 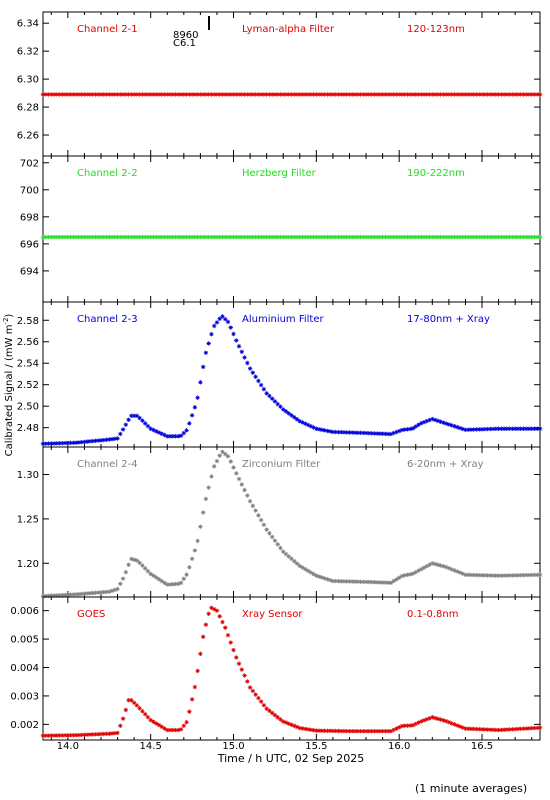 What do you see at coordinates (184, 43) in the screenshot?
I see `flare-class: C6.1` at bounding box center [184, 43].